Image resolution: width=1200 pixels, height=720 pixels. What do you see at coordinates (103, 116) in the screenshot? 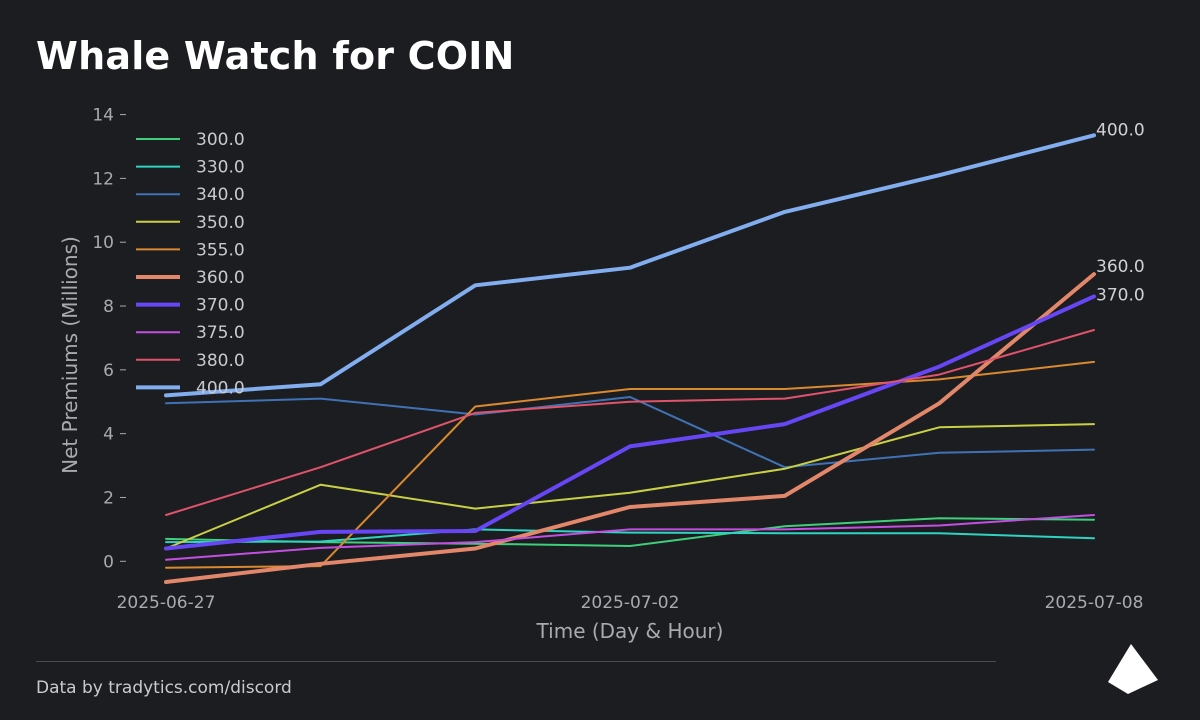
I see `y-tick-label: 14` at bounding box center [103, 116].